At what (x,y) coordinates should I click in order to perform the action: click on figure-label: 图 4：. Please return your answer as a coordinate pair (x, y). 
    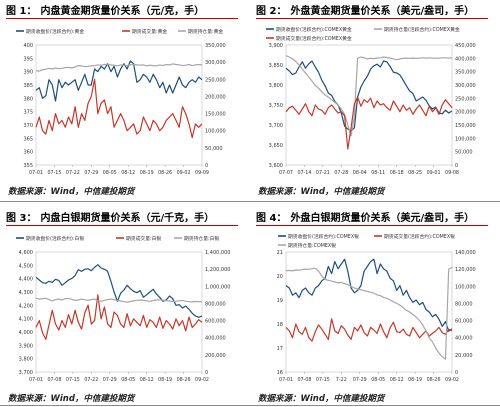
    Looking at the image, I should click on (271, 218).